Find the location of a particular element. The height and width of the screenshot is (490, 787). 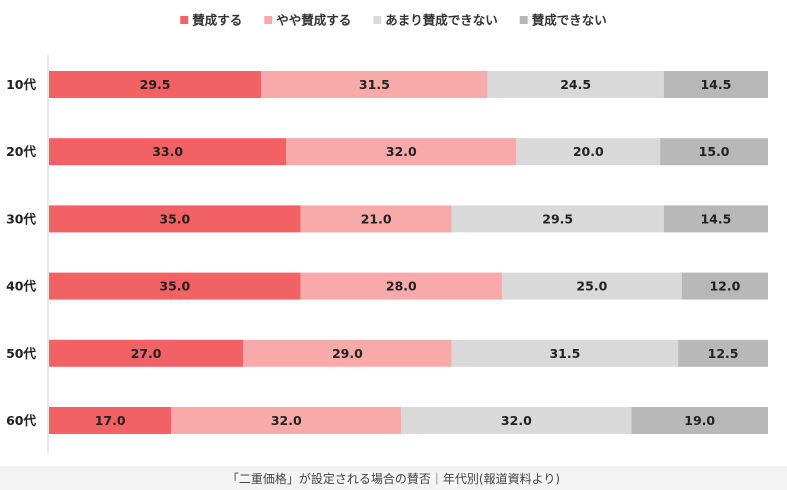

legend: 賛成する やや賛成する あまり賛成できない 賛成できない is located at coordinates (393, 20).